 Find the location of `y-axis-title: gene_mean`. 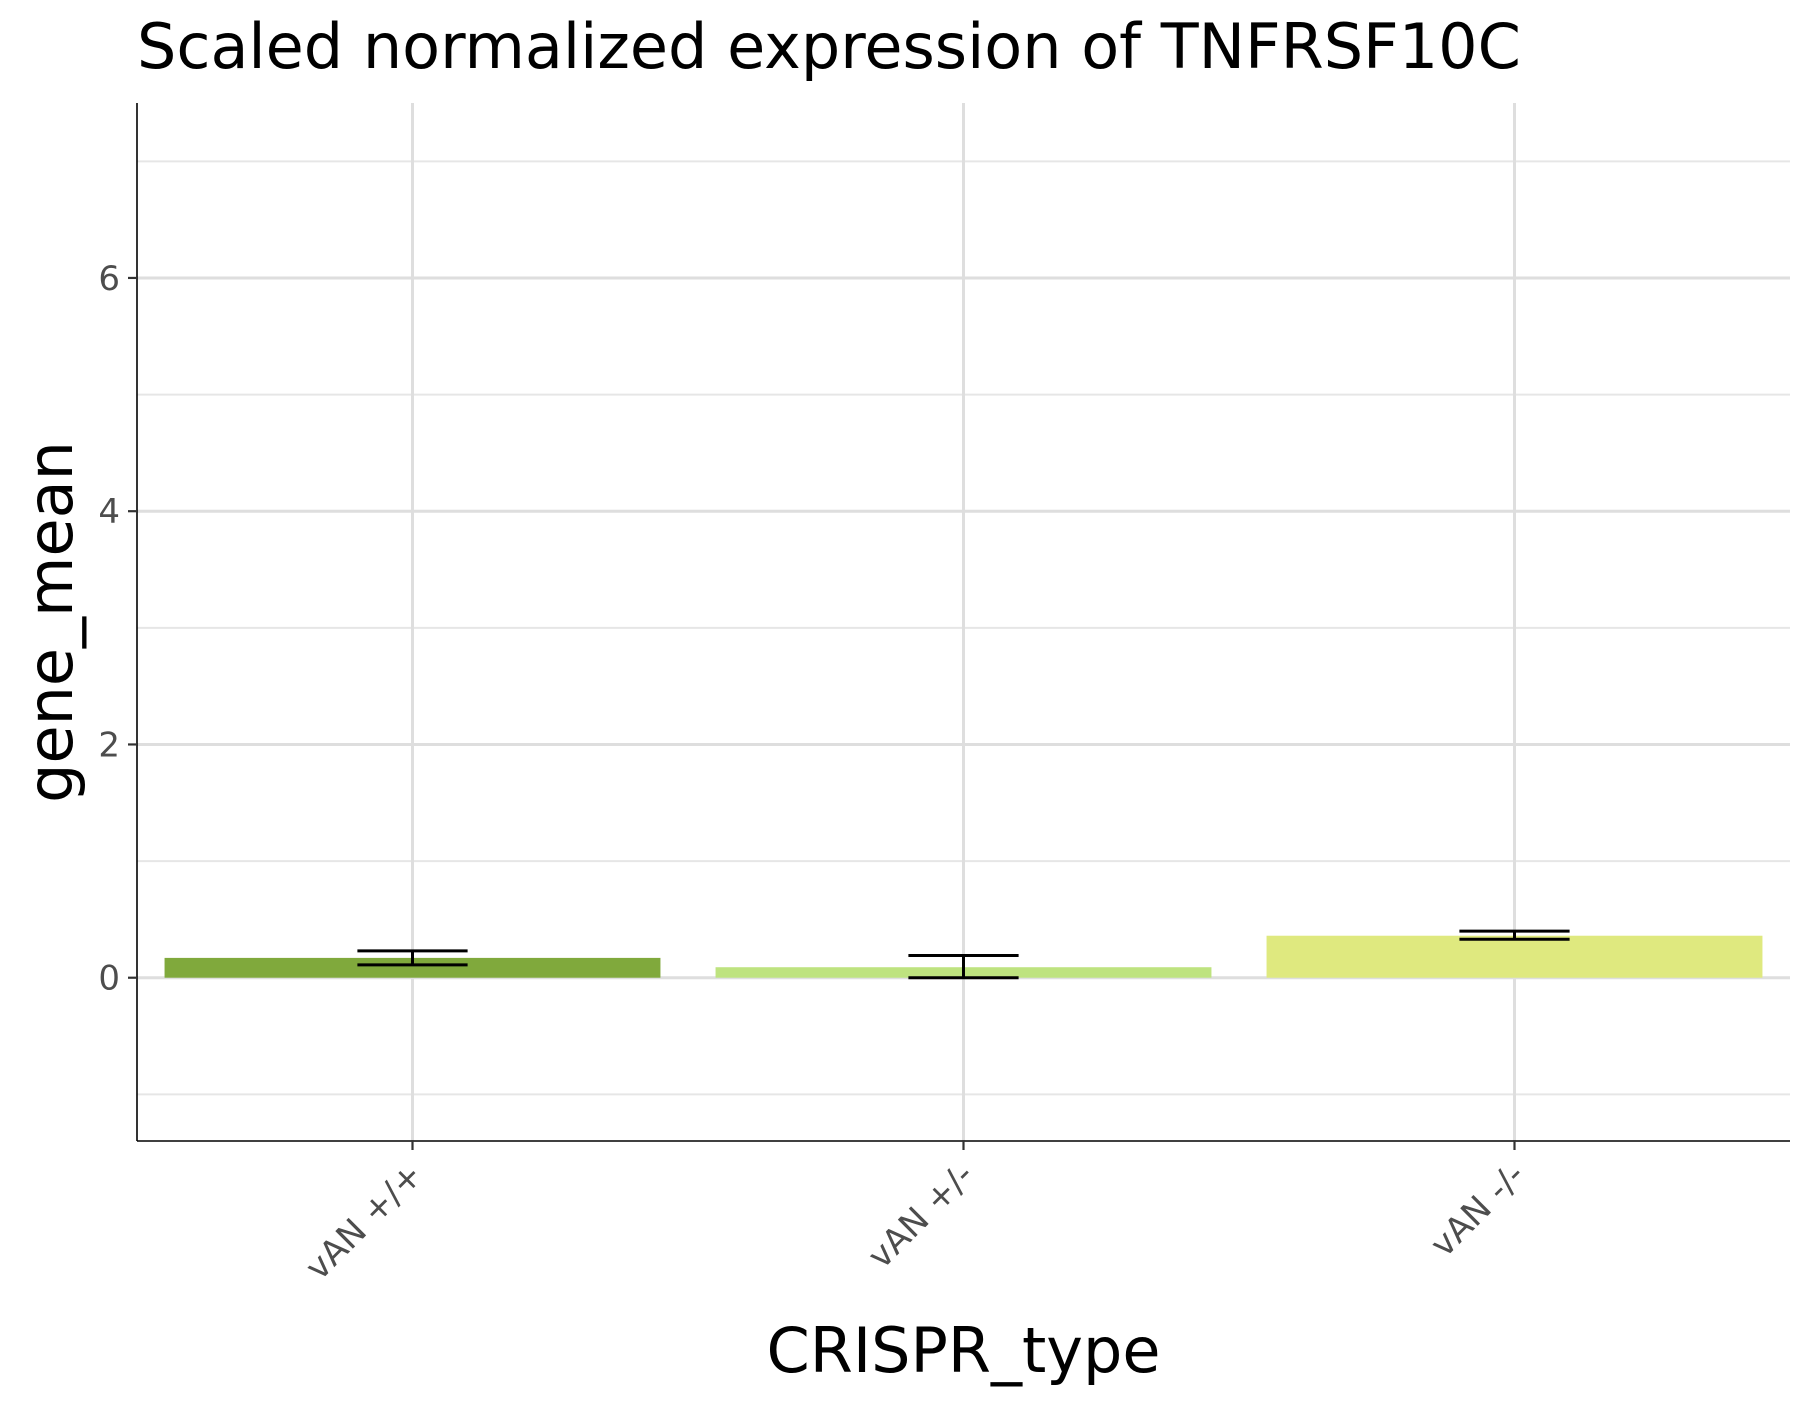

y-axis-title: gene_mean is located at coordinates (50, 622).